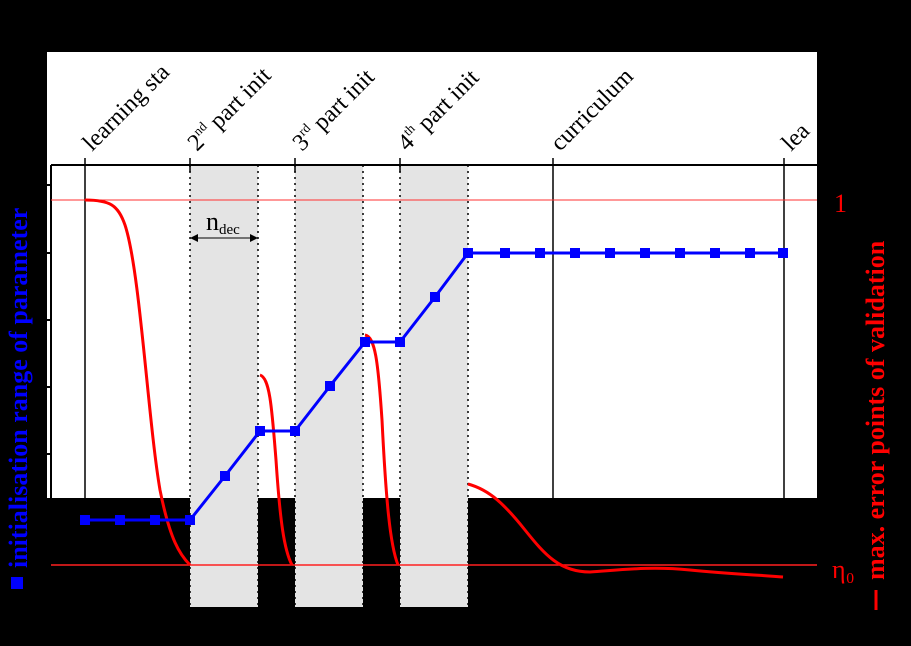 The image size is (911, 646). What do you see at coordinates (875, 410) in the screenshot?
I see `right-axis-label: max. error points of validation` at bounding box center [875, 410].